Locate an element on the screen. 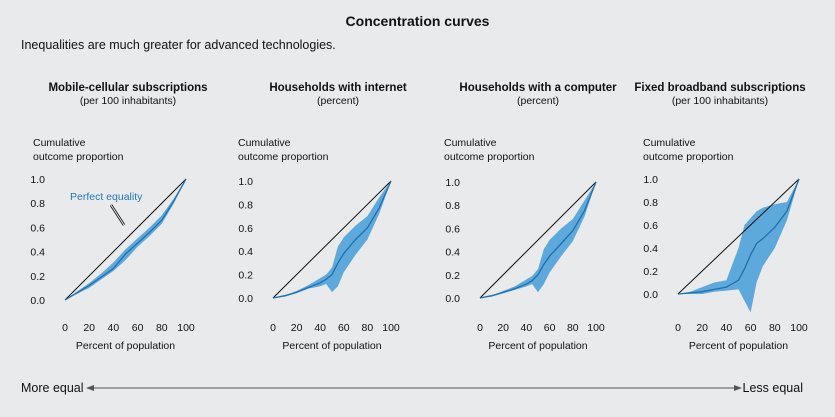  panel-title: Mobile-cellular subscriptions is located at coordinates (127, 88).